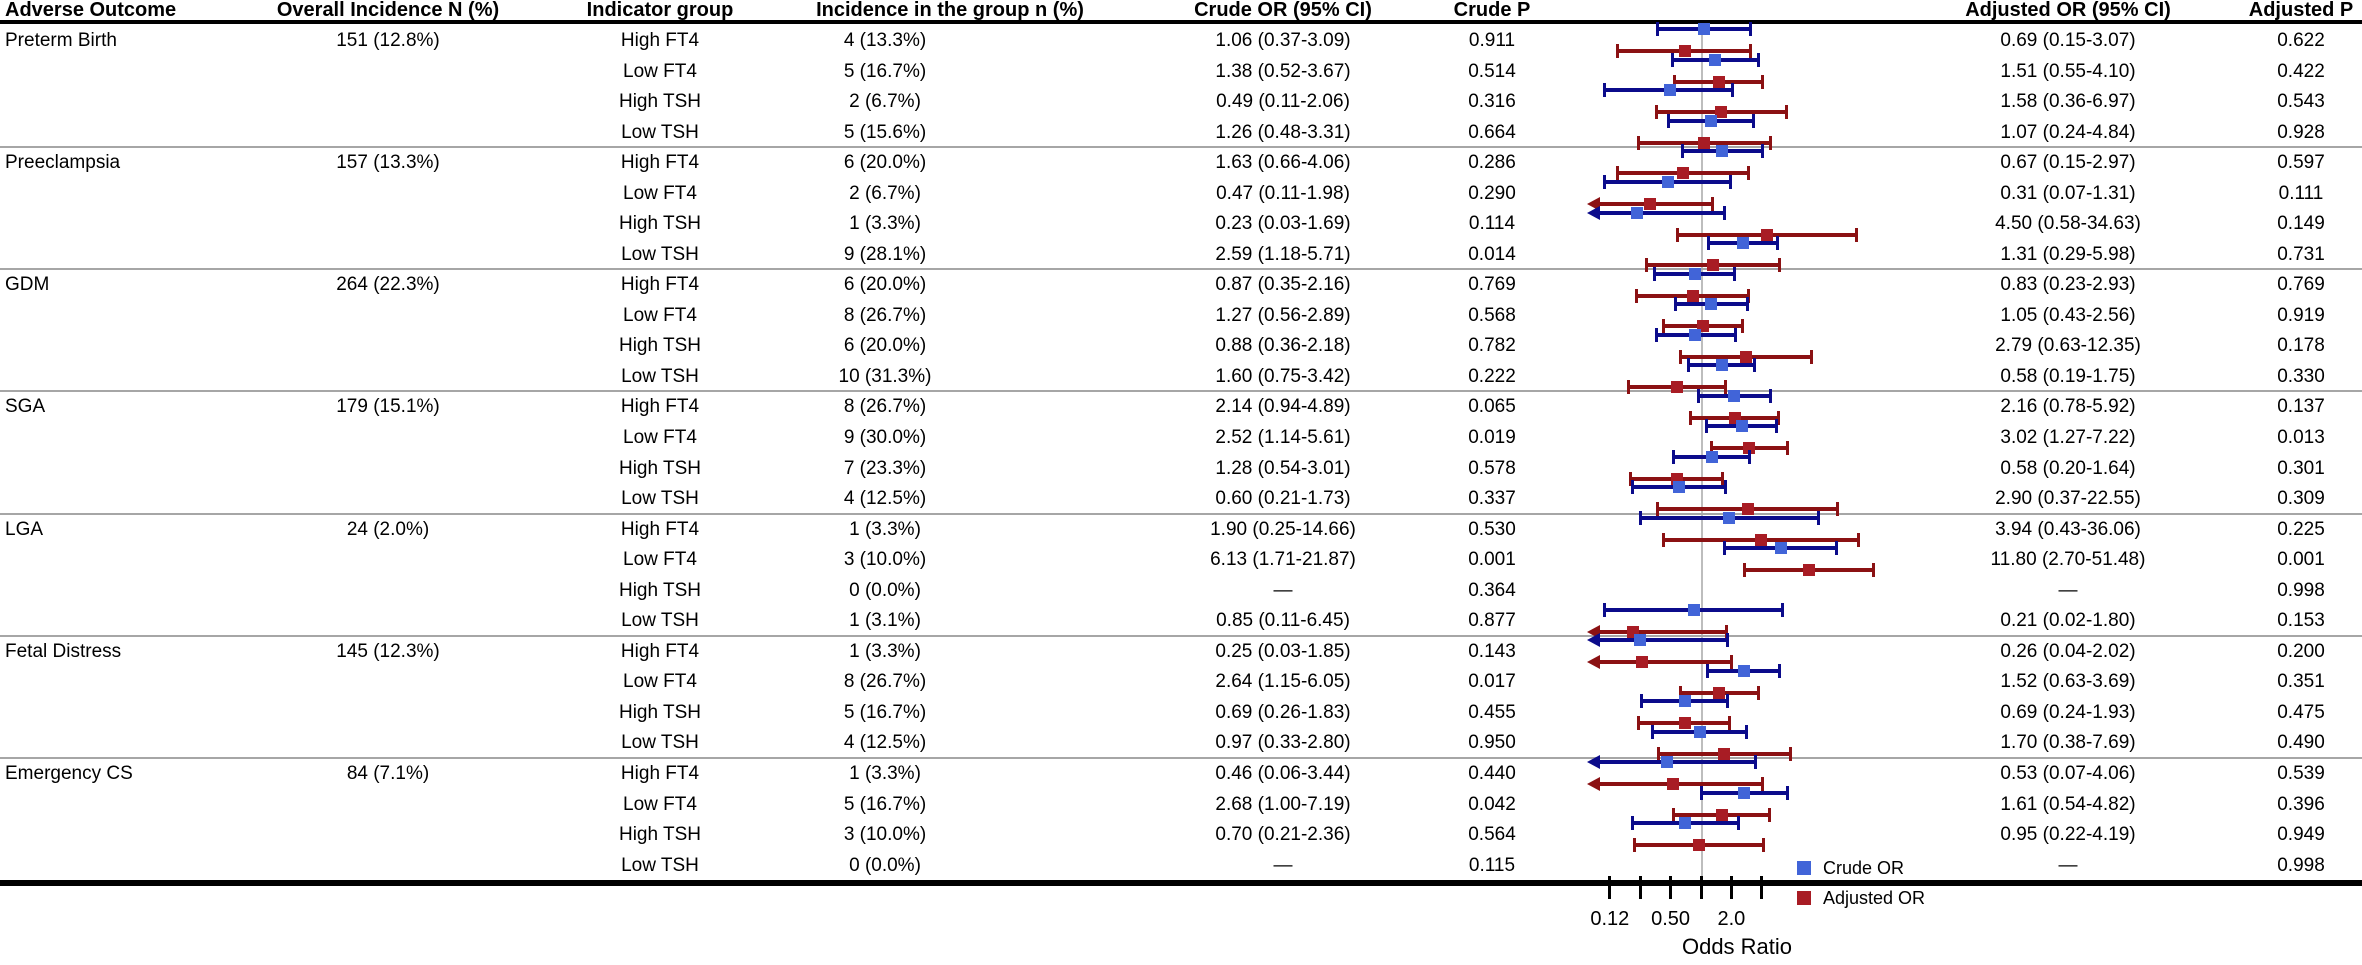  Describe the element at coordinates (2301, 468) in the screenshot. I see `adjusted-p-text: 0.301` at that location.